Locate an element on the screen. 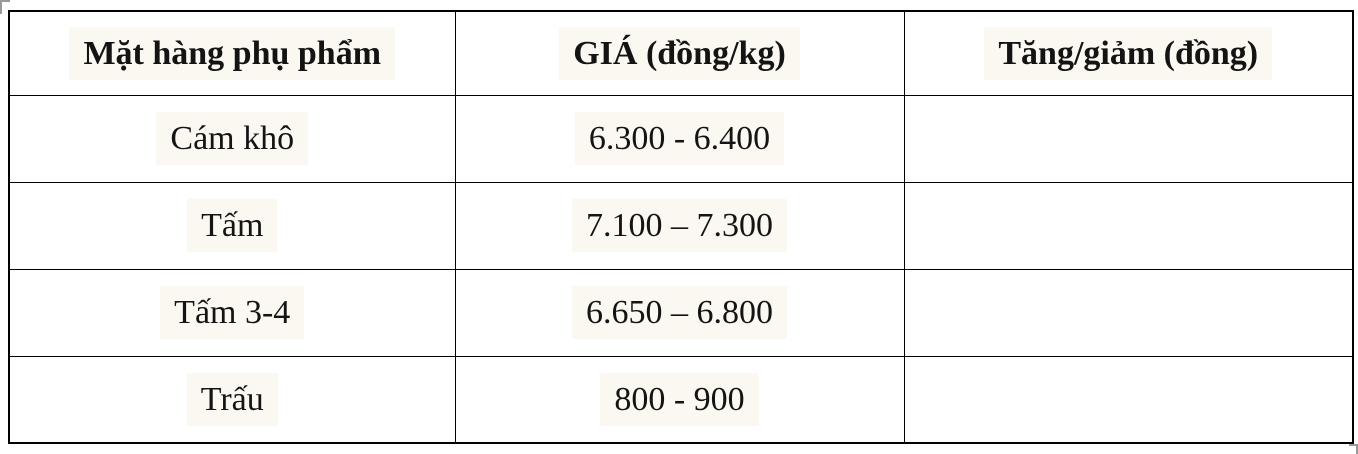 This screenshot has height=454, width=1358. header-cell-change: Tăng/giảm (đồng) is located at coordinates (1128, 53).